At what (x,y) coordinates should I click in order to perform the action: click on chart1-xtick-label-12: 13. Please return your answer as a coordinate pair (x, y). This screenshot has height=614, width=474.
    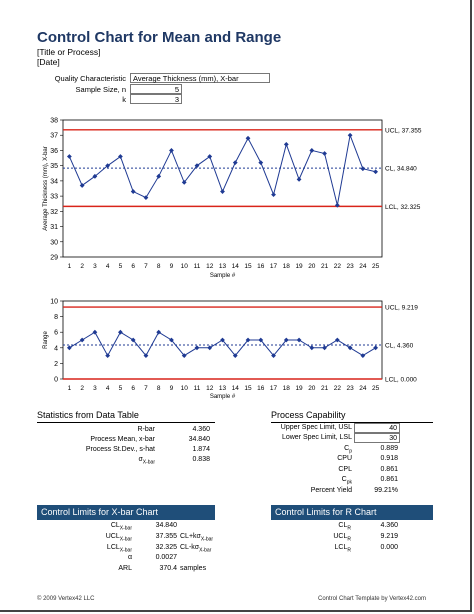
    Looking at the image, I should click on (223, 388).